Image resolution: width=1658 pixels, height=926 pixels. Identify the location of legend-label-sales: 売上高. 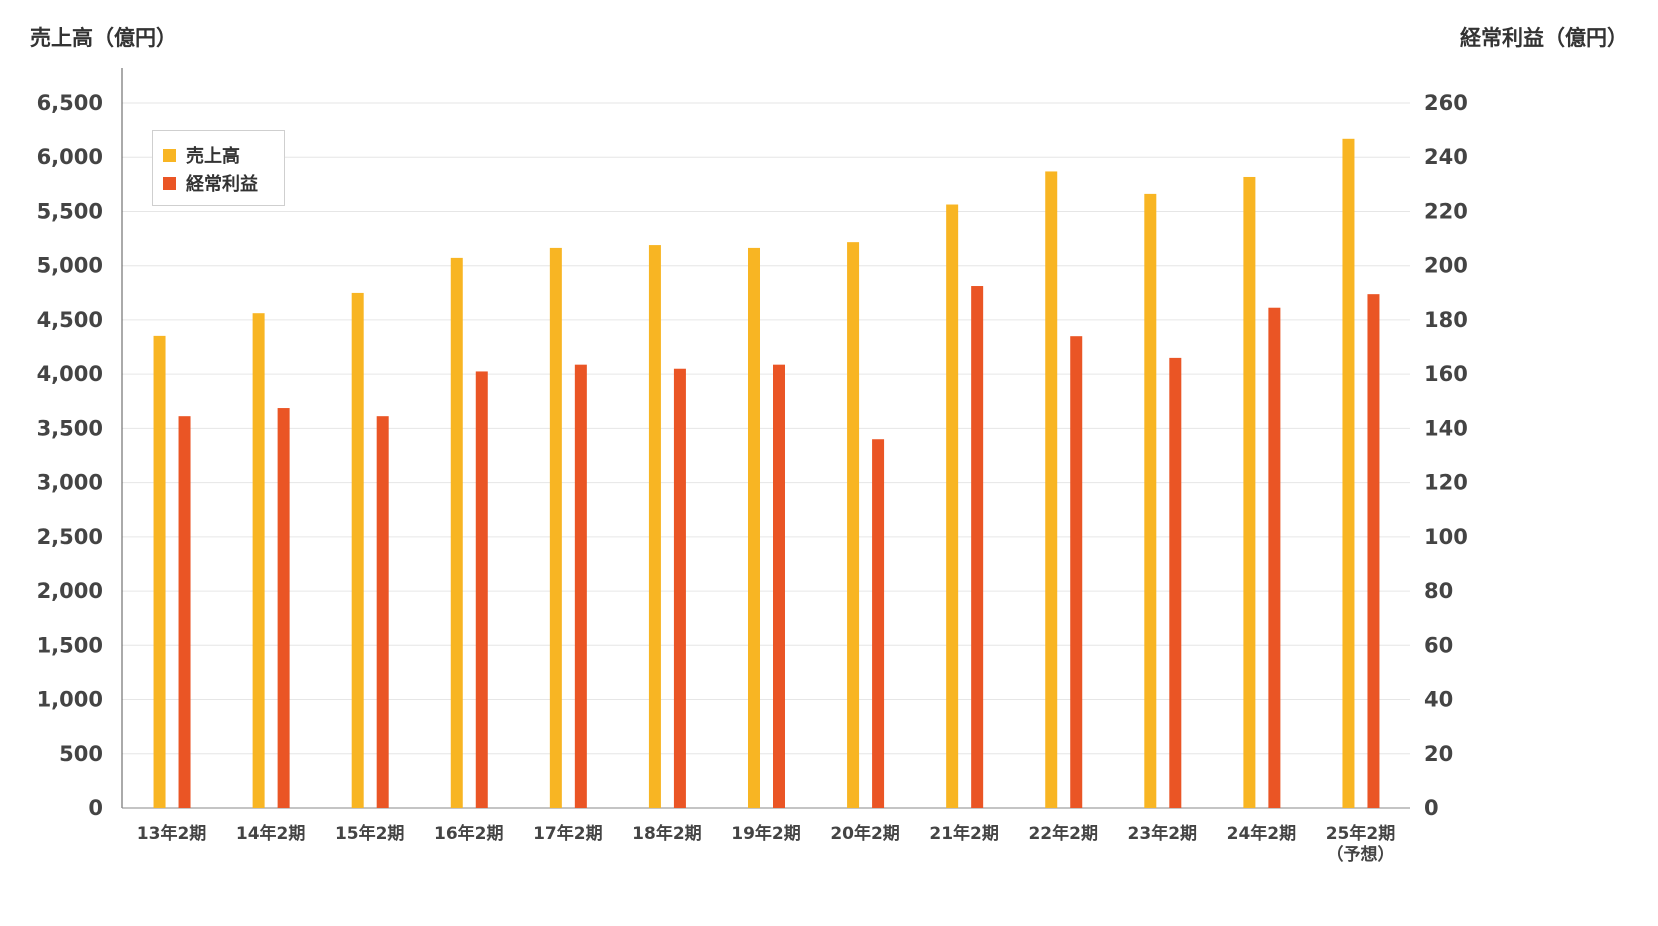
(213, 156).